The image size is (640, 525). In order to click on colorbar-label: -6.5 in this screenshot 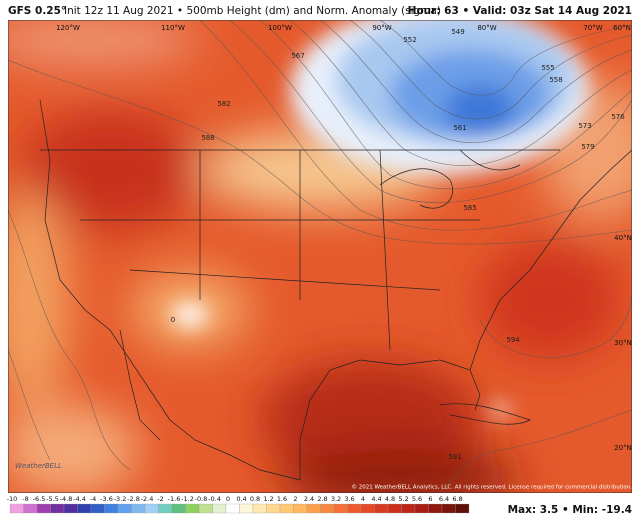, I will do `click(39, 499)`.